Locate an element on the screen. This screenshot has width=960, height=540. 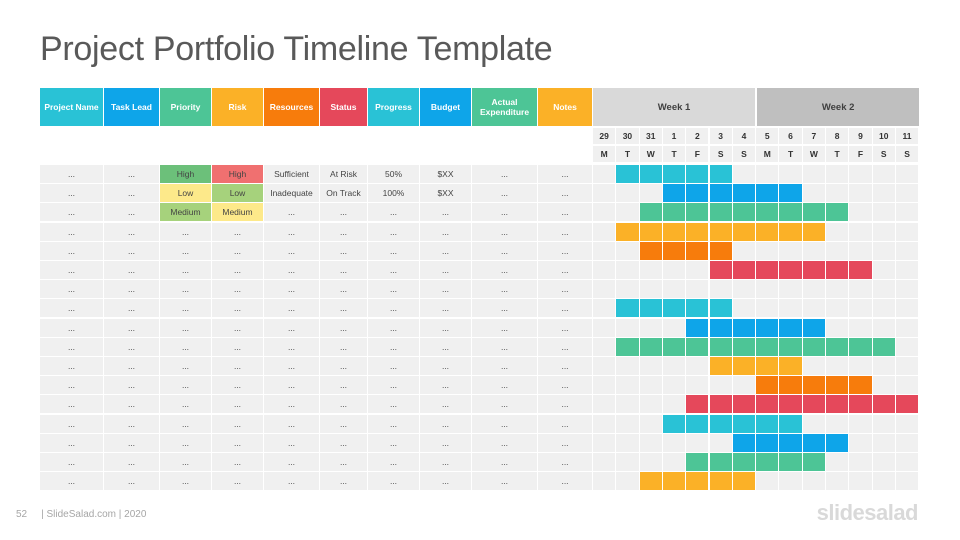
day-letter: S is located at coordinates (720, 154).